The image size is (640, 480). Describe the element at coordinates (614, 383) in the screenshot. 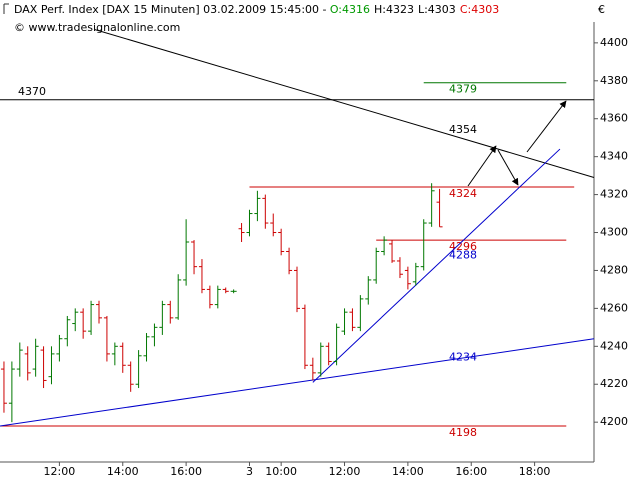

I see `y-tick-label: 4220` at that location.